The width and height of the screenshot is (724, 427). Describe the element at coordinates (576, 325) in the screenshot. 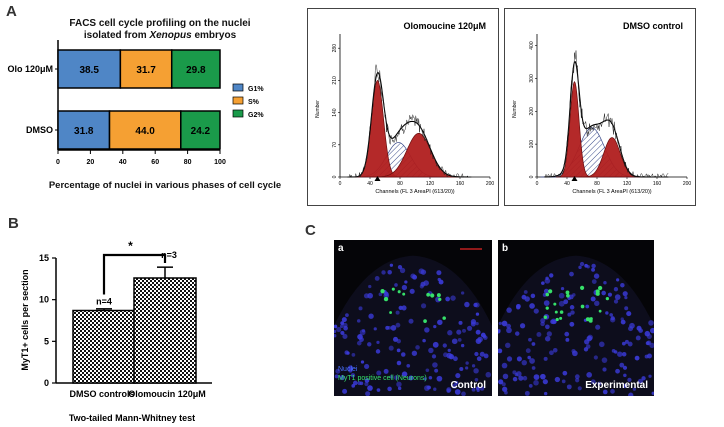

I see `micrograph-experimental-image` at that location.